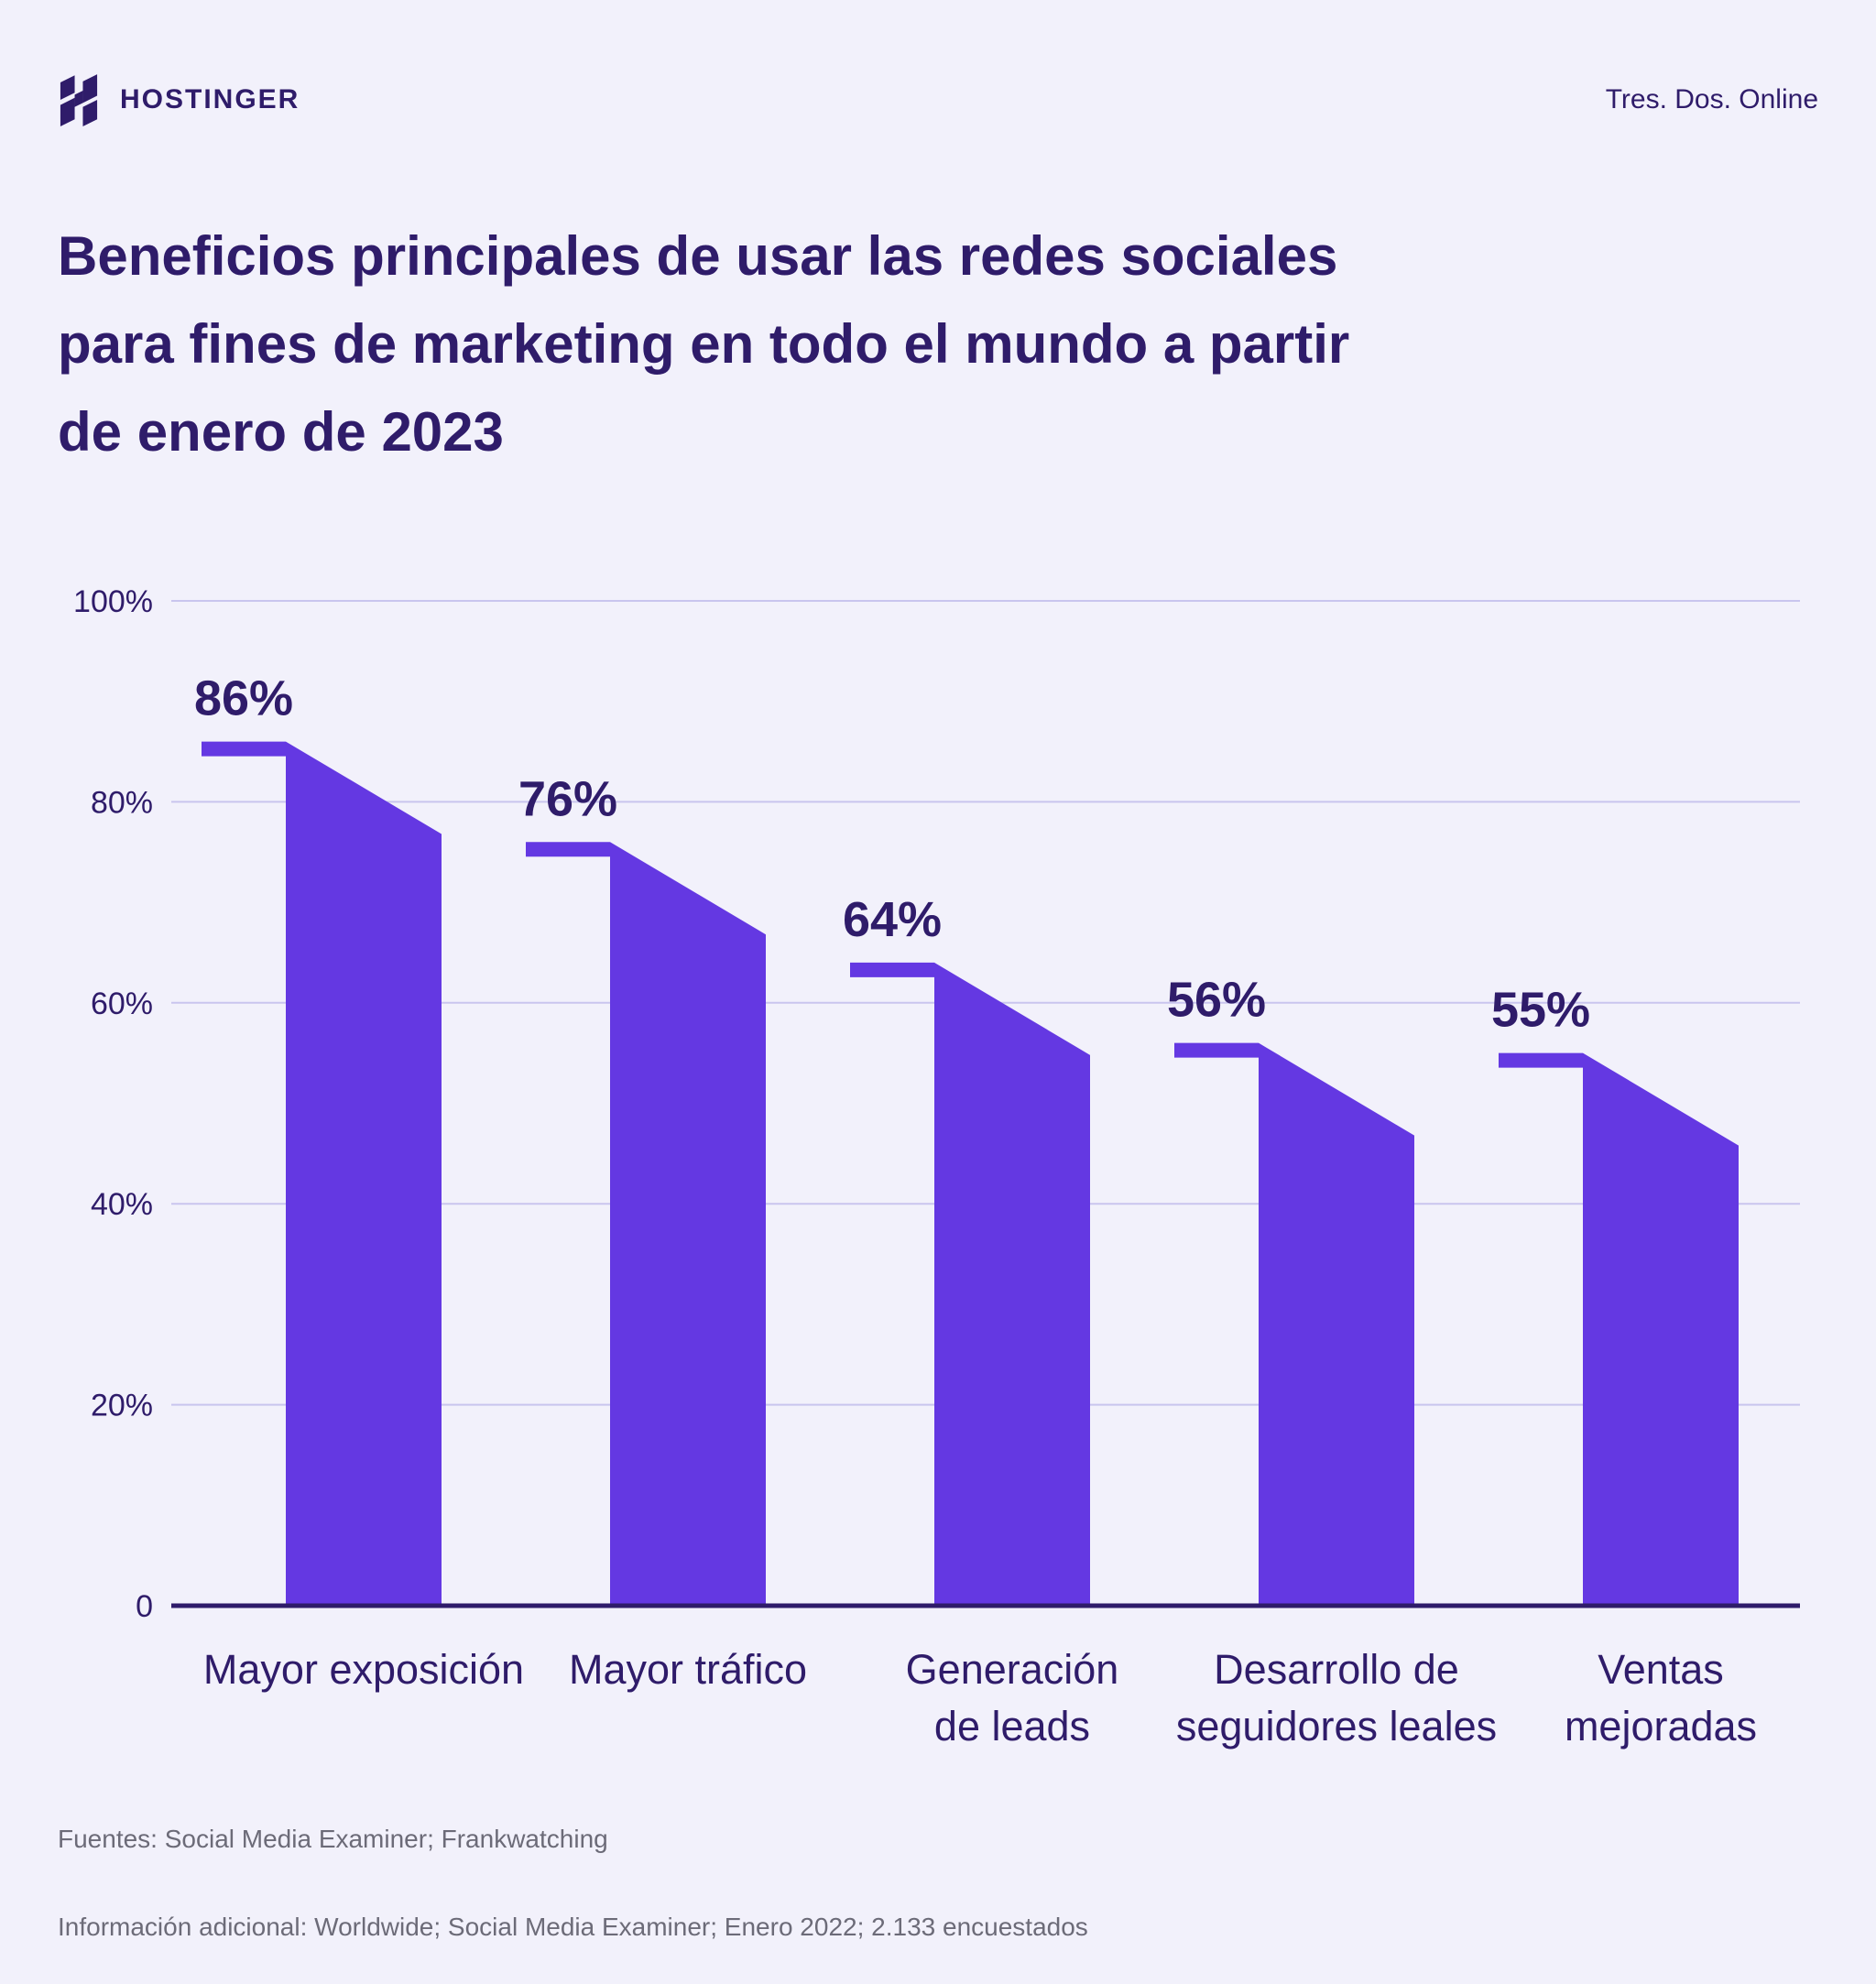  I want to click on value-label-3: 64%, so click(892, 920).